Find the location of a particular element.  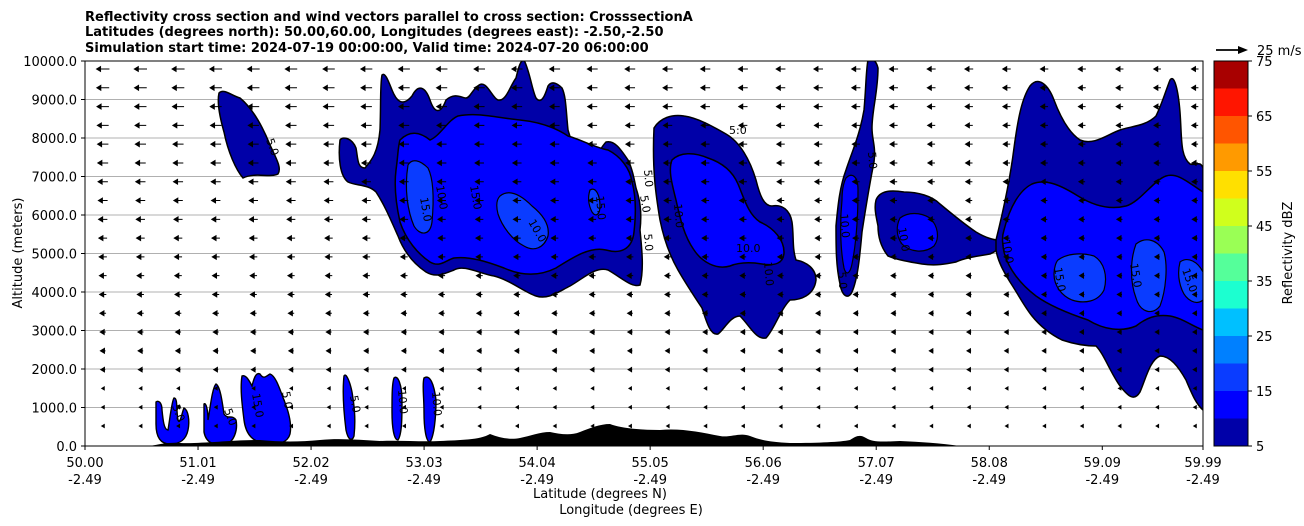

y-tick-label: 5000.0 is located at coordinates (55, 255).